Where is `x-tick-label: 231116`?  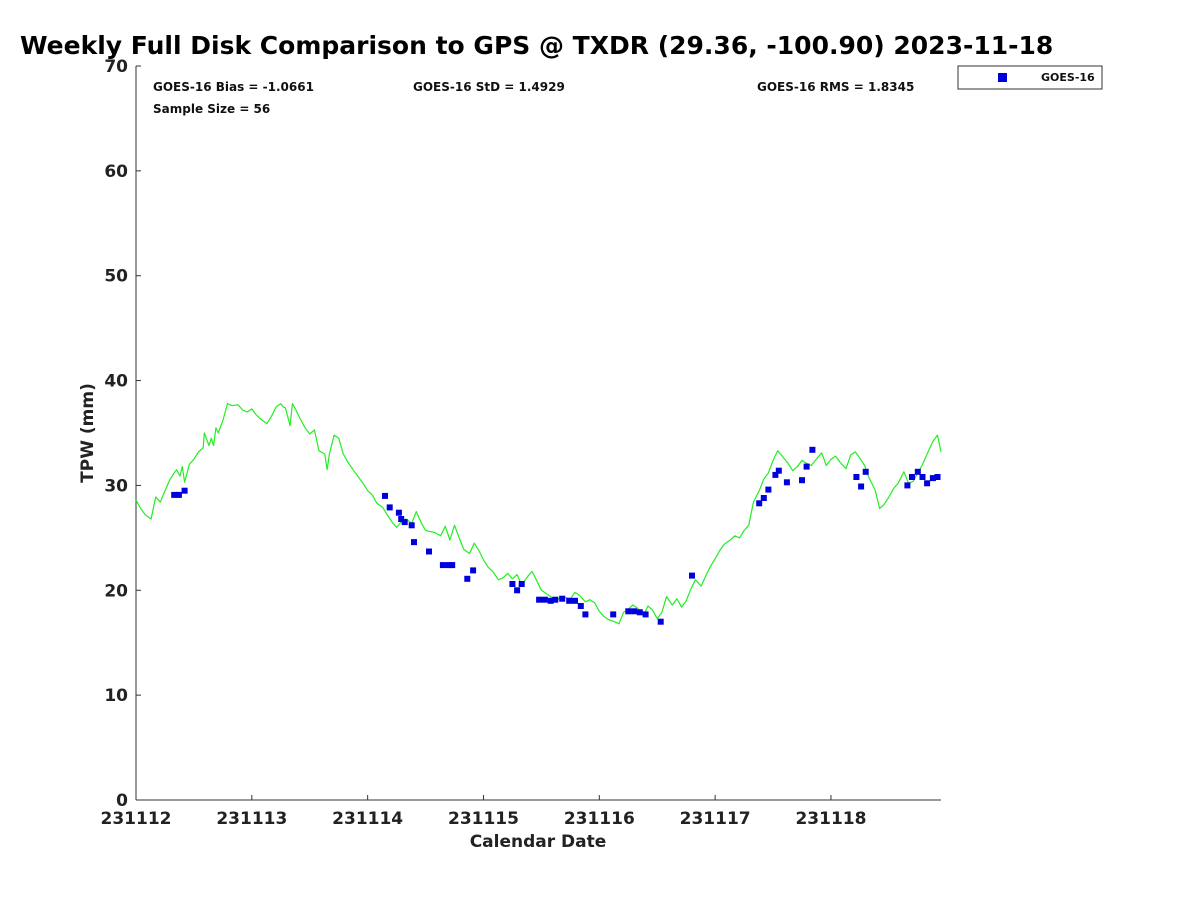
x-tick-label: 231116 is located at coordinates (599, 819).